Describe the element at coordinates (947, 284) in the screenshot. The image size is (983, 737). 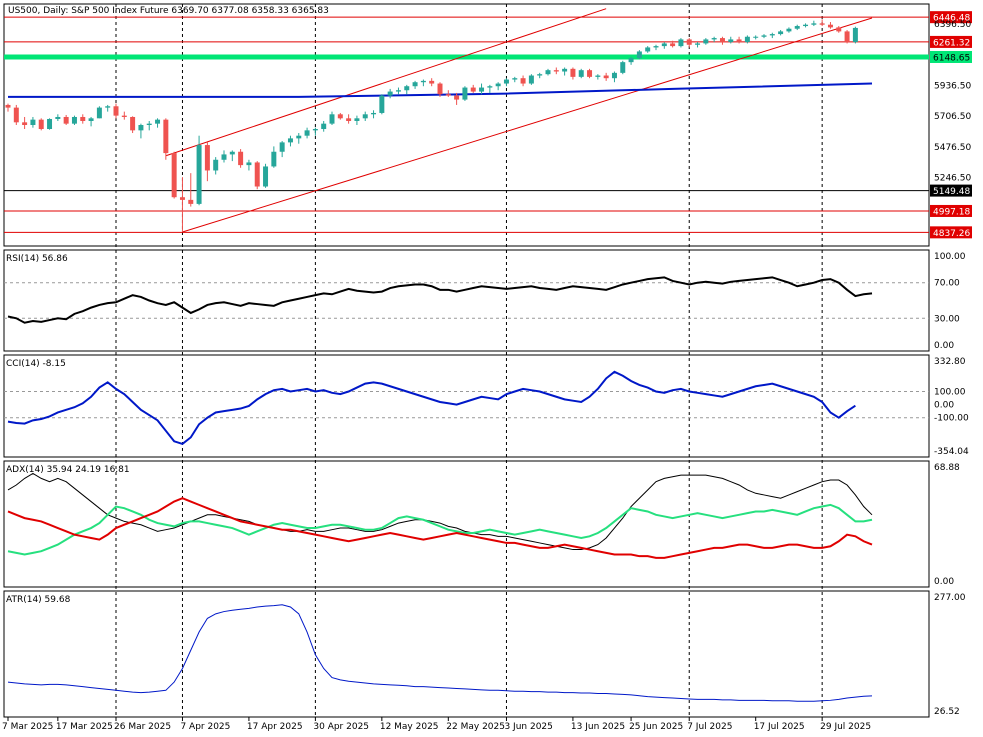
I see `rsi-axis-tick-label: 70.00` at that location.